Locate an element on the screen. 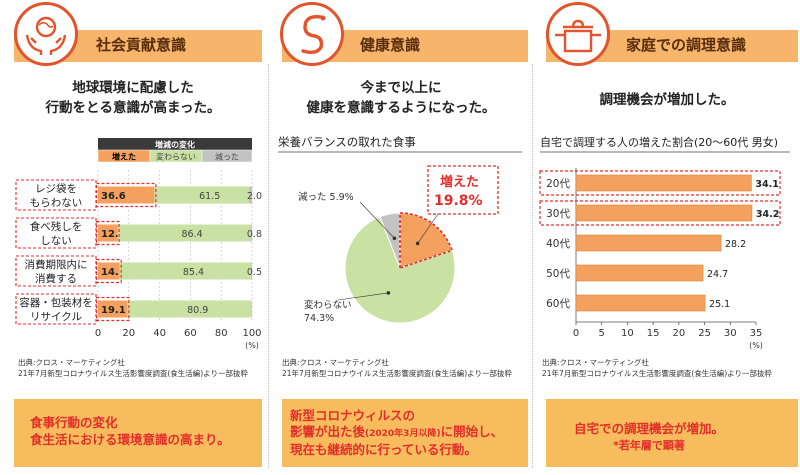 The width and height of the screenshot is (800, 475). category-label: しない is located at coordinates (56, 241).